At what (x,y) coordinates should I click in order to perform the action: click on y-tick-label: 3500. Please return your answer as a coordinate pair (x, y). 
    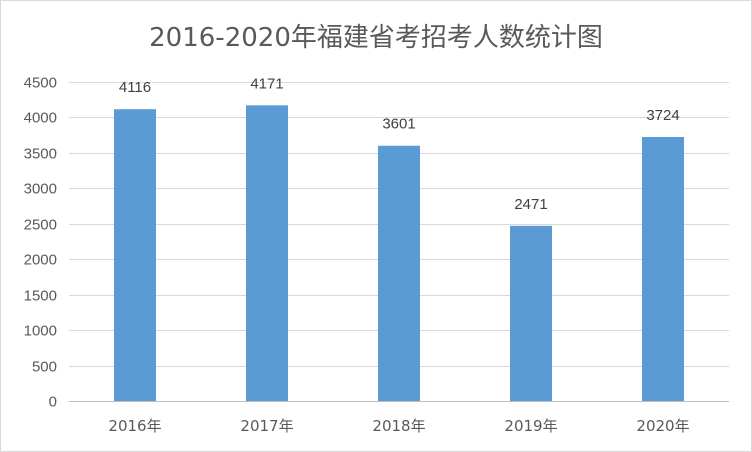
    Looking at the image, I should click on (40, 154).